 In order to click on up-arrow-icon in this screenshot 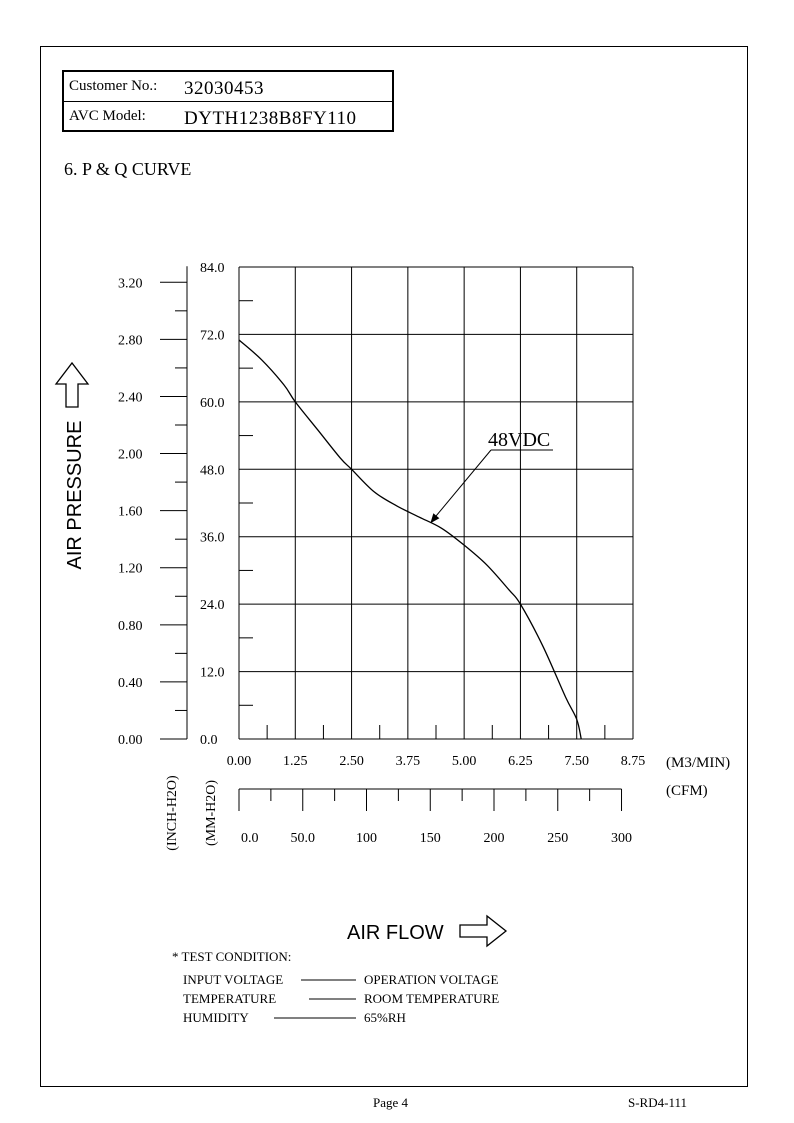, I will do `click(72, 384)`.